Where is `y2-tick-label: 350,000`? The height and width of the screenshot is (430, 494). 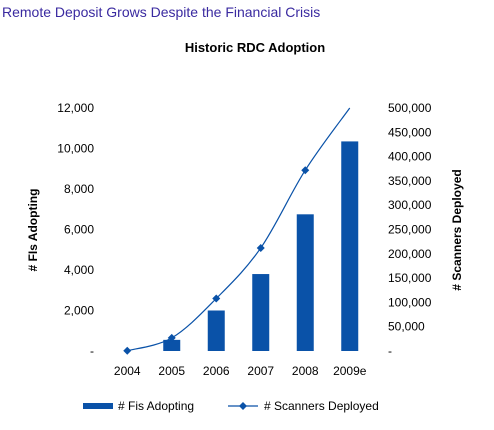 y2-tick-label: 350,000 is located at coordinates (410, 181).